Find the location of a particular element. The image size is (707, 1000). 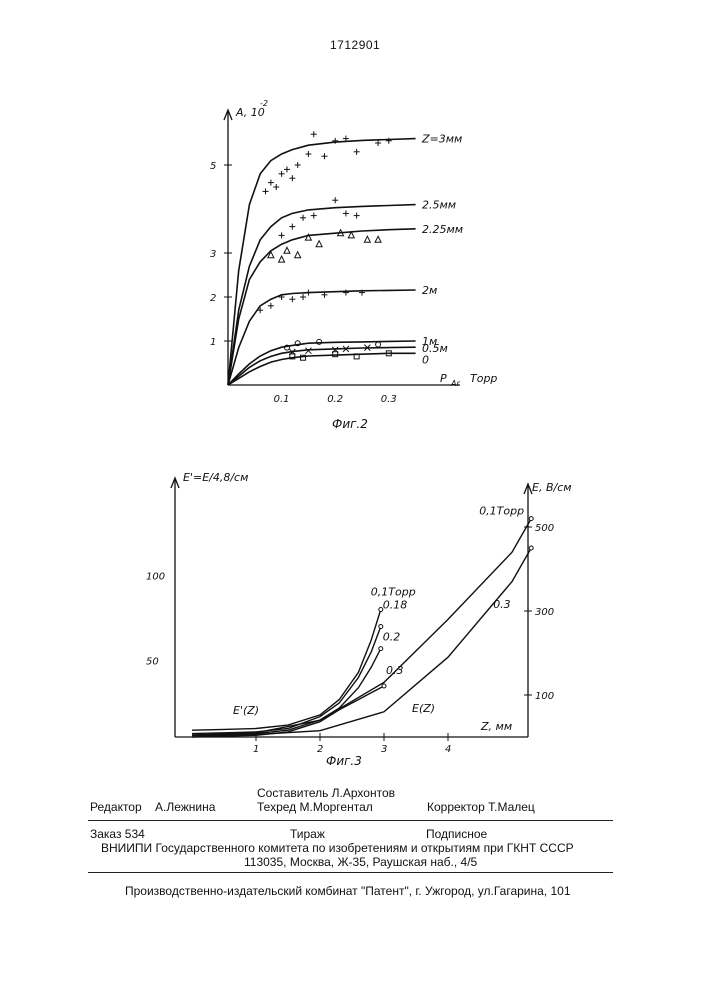

fig3-series-label-left-0-18: 0.18 is located at coordinates (395, 605).